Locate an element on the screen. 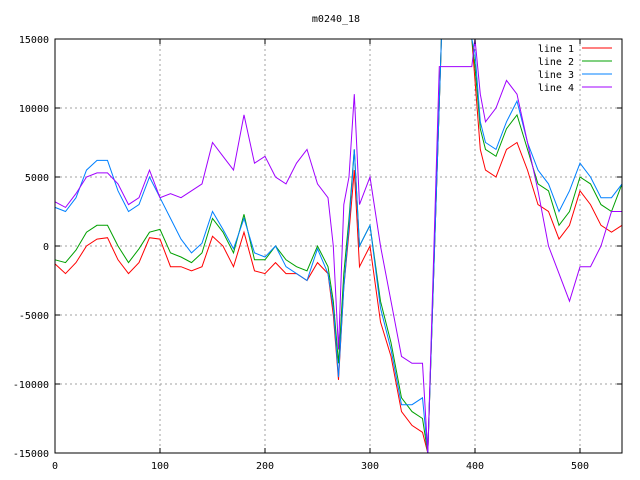 This screenshot has width=640, height=480. y-tick-label: 0 is located at coordinates (46, 247).